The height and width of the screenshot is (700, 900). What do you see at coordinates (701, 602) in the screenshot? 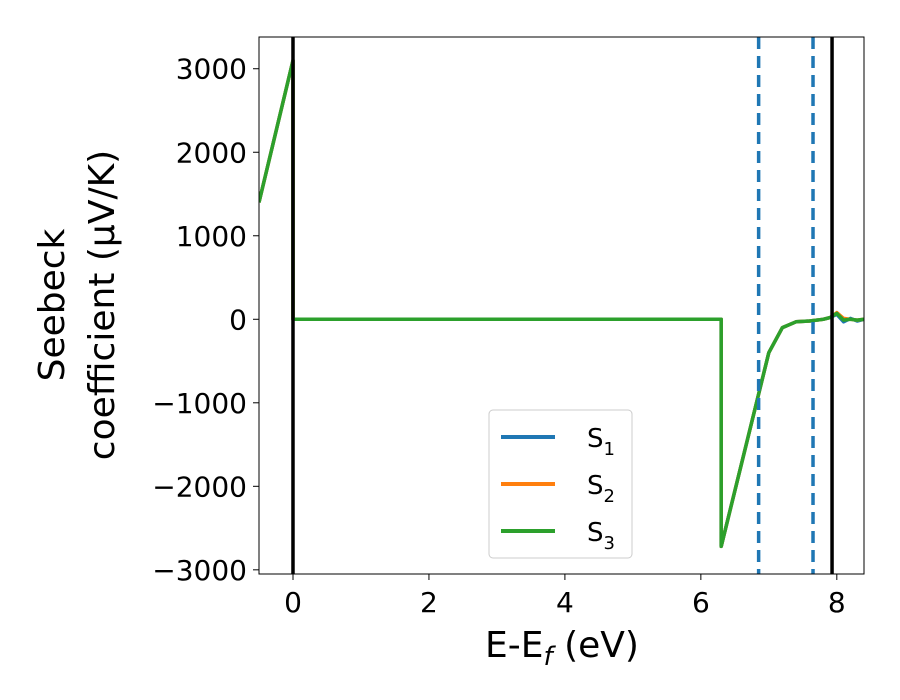
I see `x-tick-label: 6` at bounding box center [701, 602].